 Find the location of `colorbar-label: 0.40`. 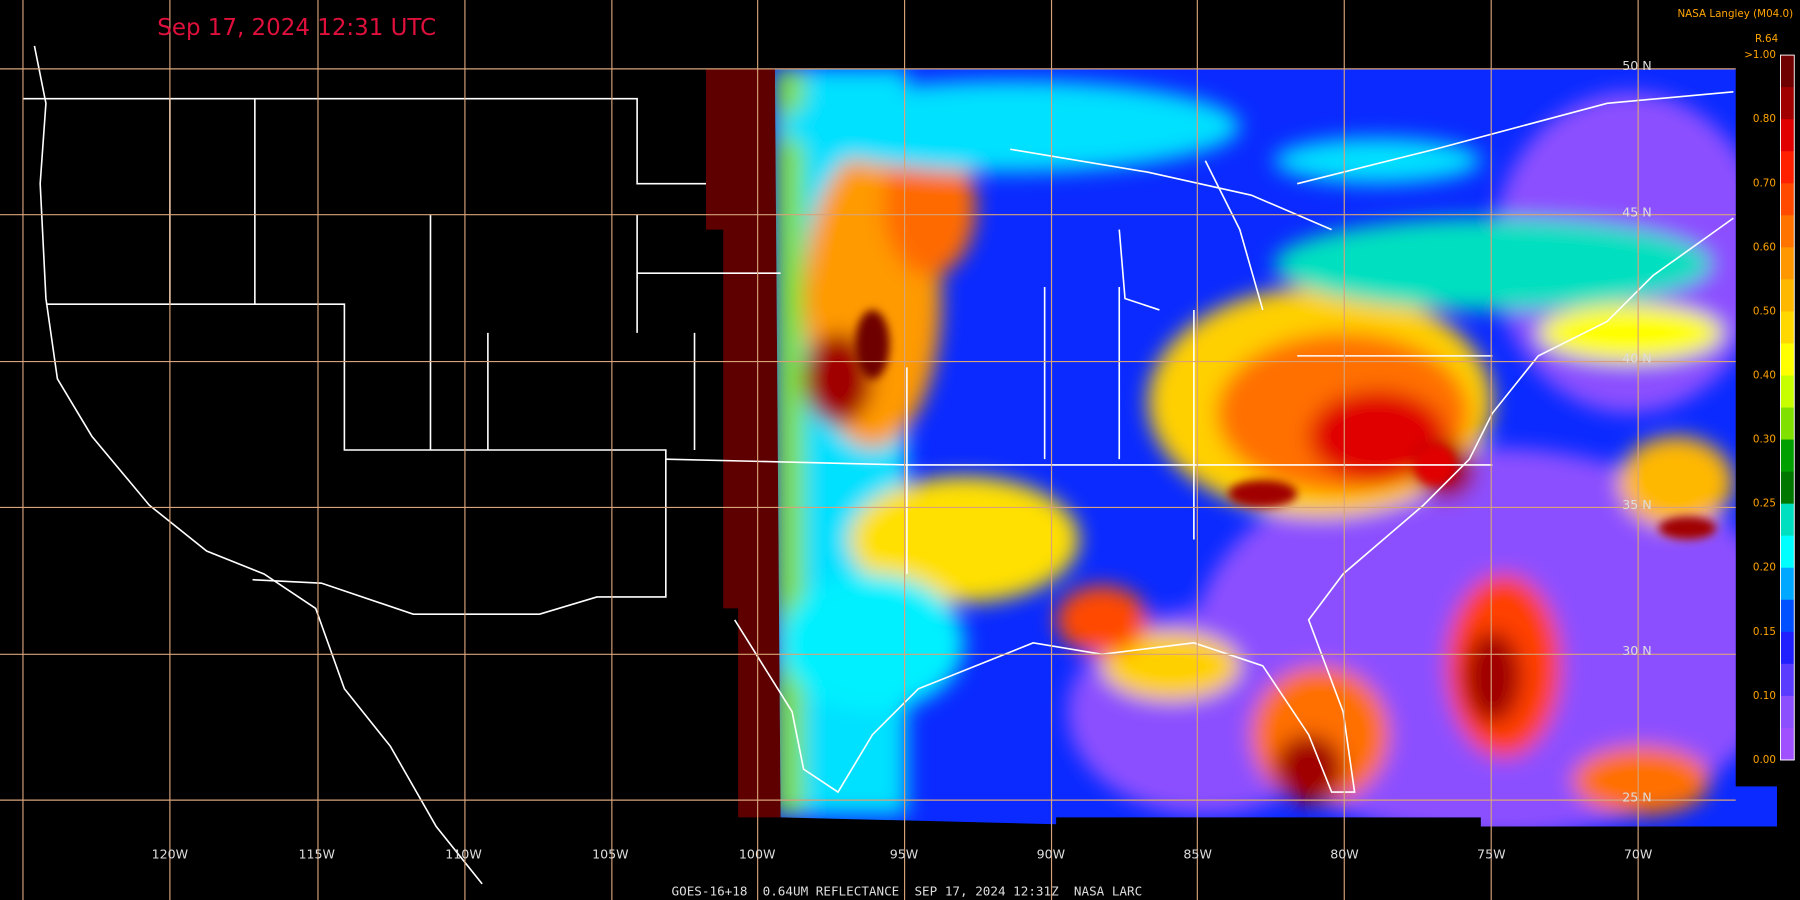

colorbar-label: 0.40 is located at coordinates (1764, 375).